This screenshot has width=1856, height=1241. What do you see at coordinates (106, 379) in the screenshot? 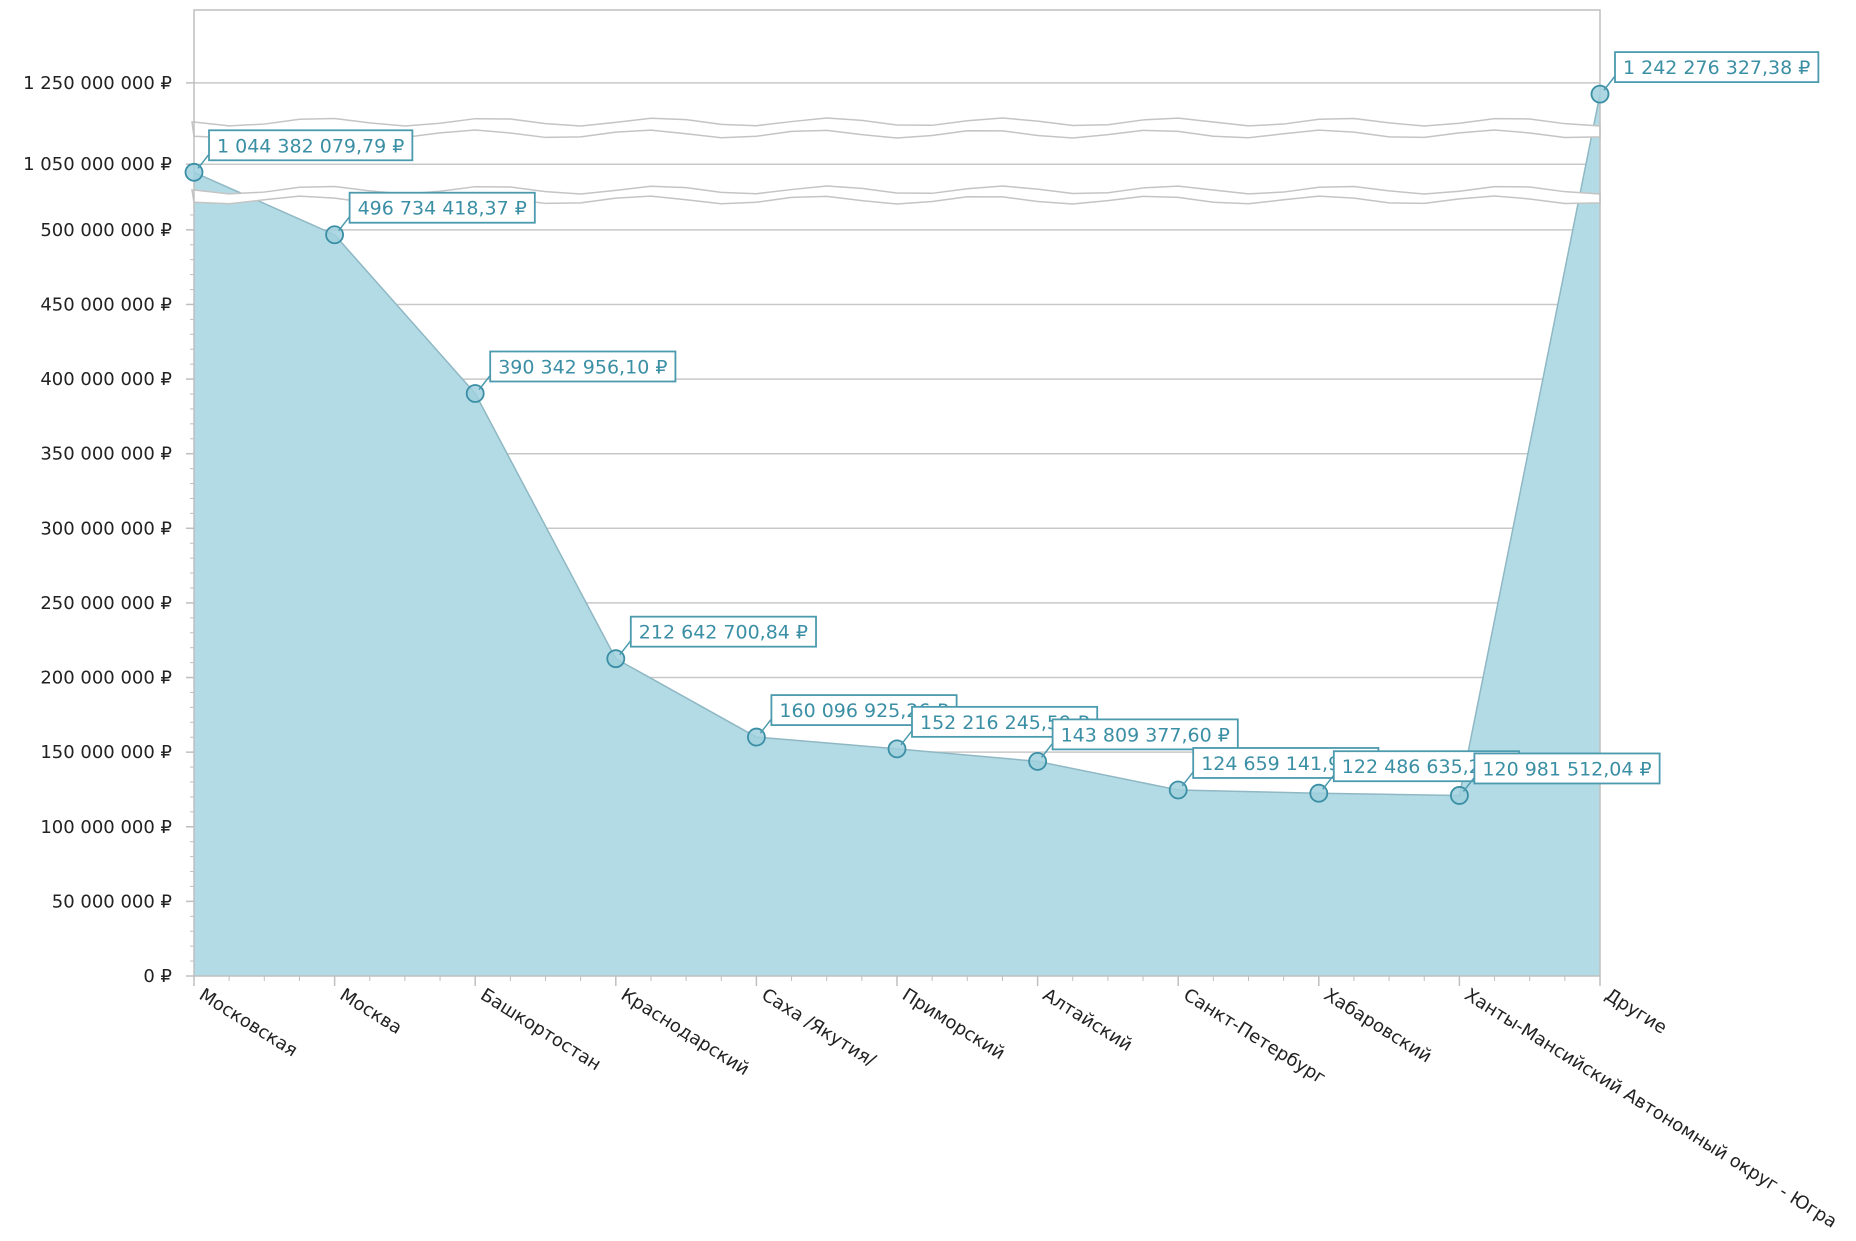
I see `y-tick-label: 400 000 000 ₽` at bounding box center [106, 379].